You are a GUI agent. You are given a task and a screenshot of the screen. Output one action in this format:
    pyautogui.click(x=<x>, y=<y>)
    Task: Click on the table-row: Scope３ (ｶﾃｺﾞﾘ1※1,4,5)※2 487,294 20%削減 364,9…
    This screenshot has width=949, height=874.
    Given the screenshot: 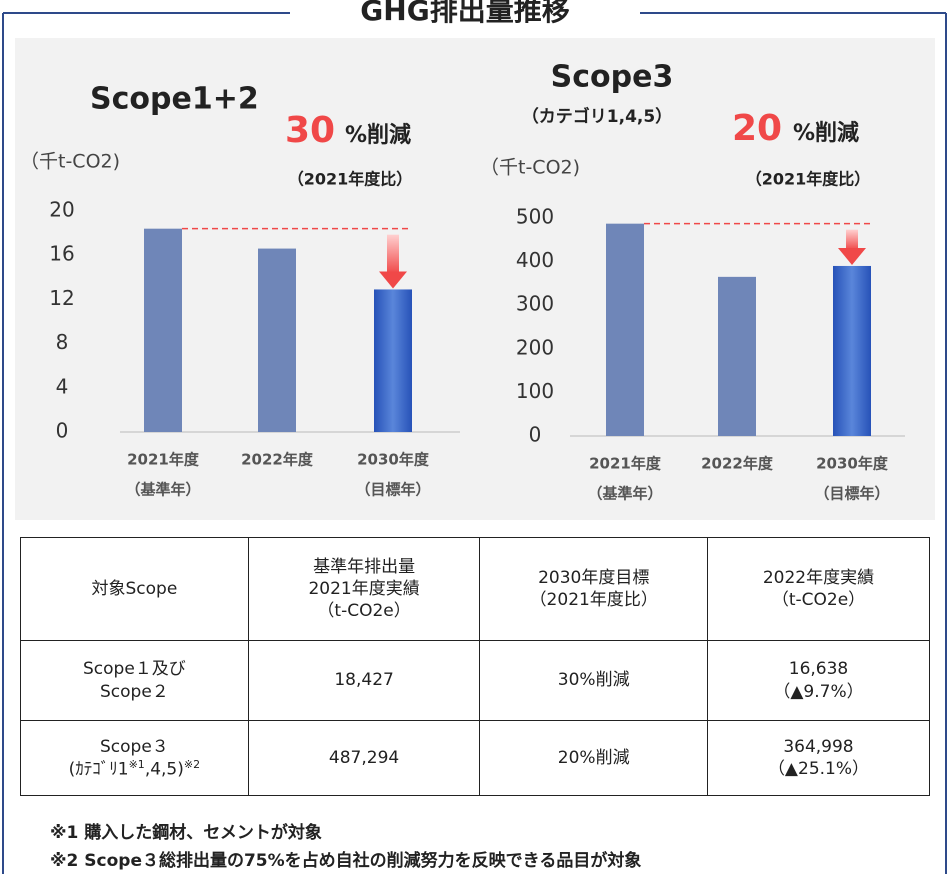 What is the action you would take?
    pyautogui.click(x=475, y=758)
    